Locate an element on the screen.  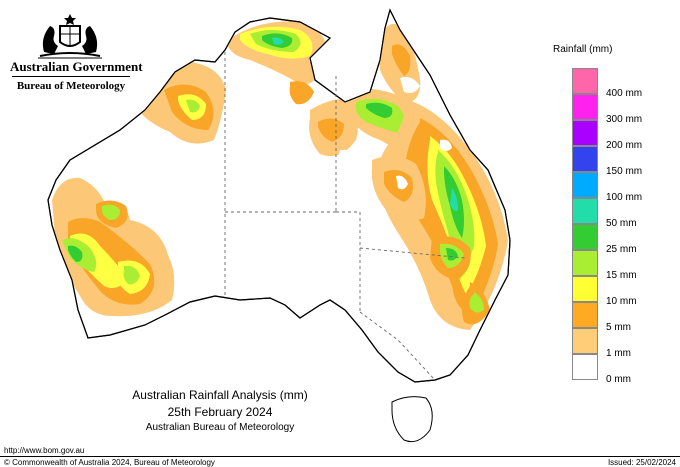
legend-label: 300 mm is located at coordinates (624, 119).